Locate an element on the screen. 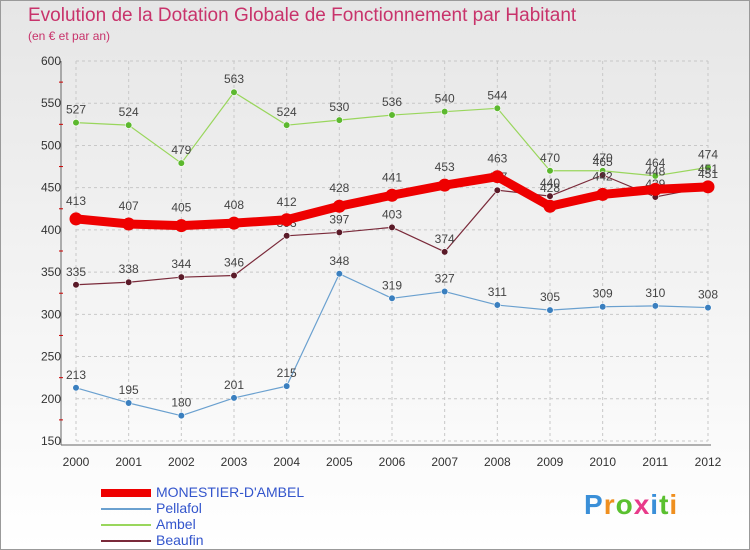  x-tick-label: 2004 is located at coordinates (286, 462).